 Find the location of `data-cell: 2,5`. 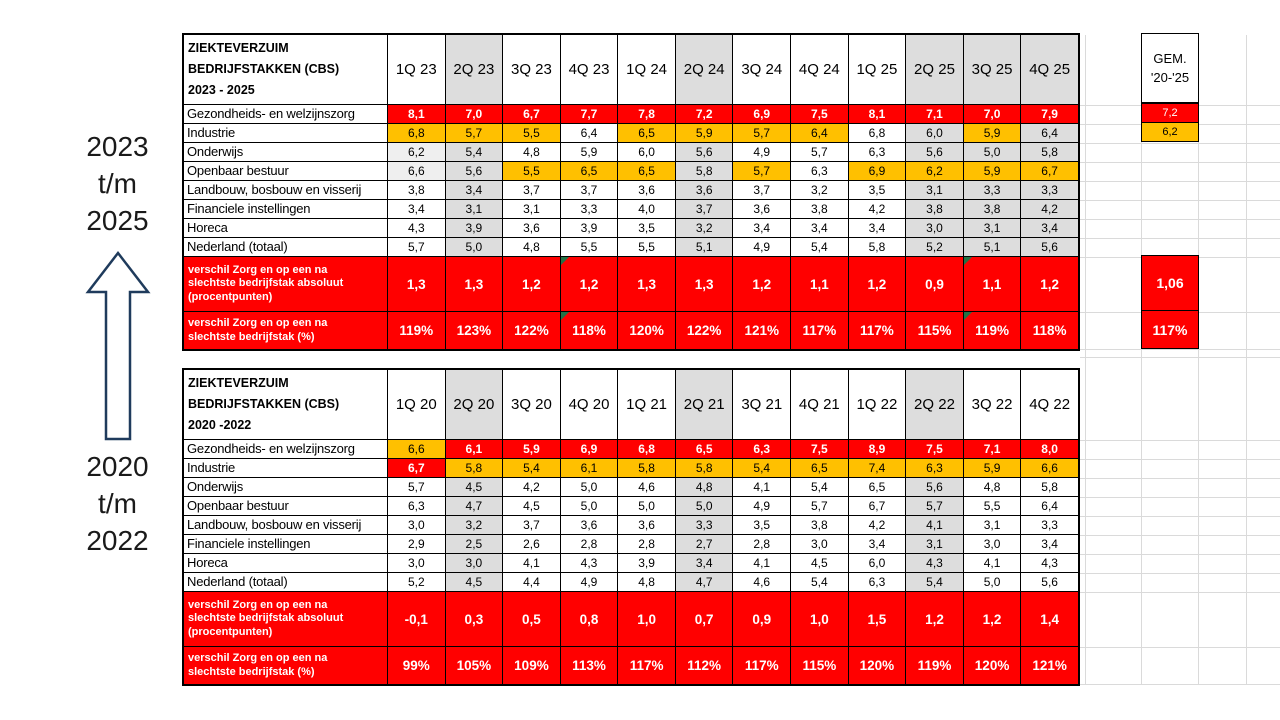

data-cell: 2,5 is located at coordinates (474, 544).